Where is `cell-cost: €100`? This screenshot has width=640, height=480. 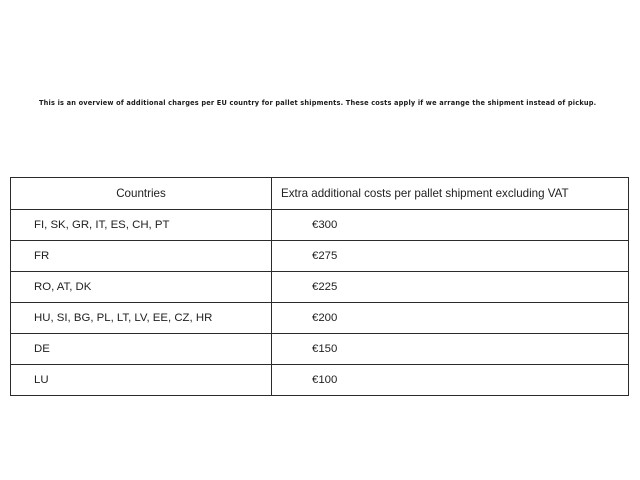
cell-cost: €100 is located at coordinates (450, 380).